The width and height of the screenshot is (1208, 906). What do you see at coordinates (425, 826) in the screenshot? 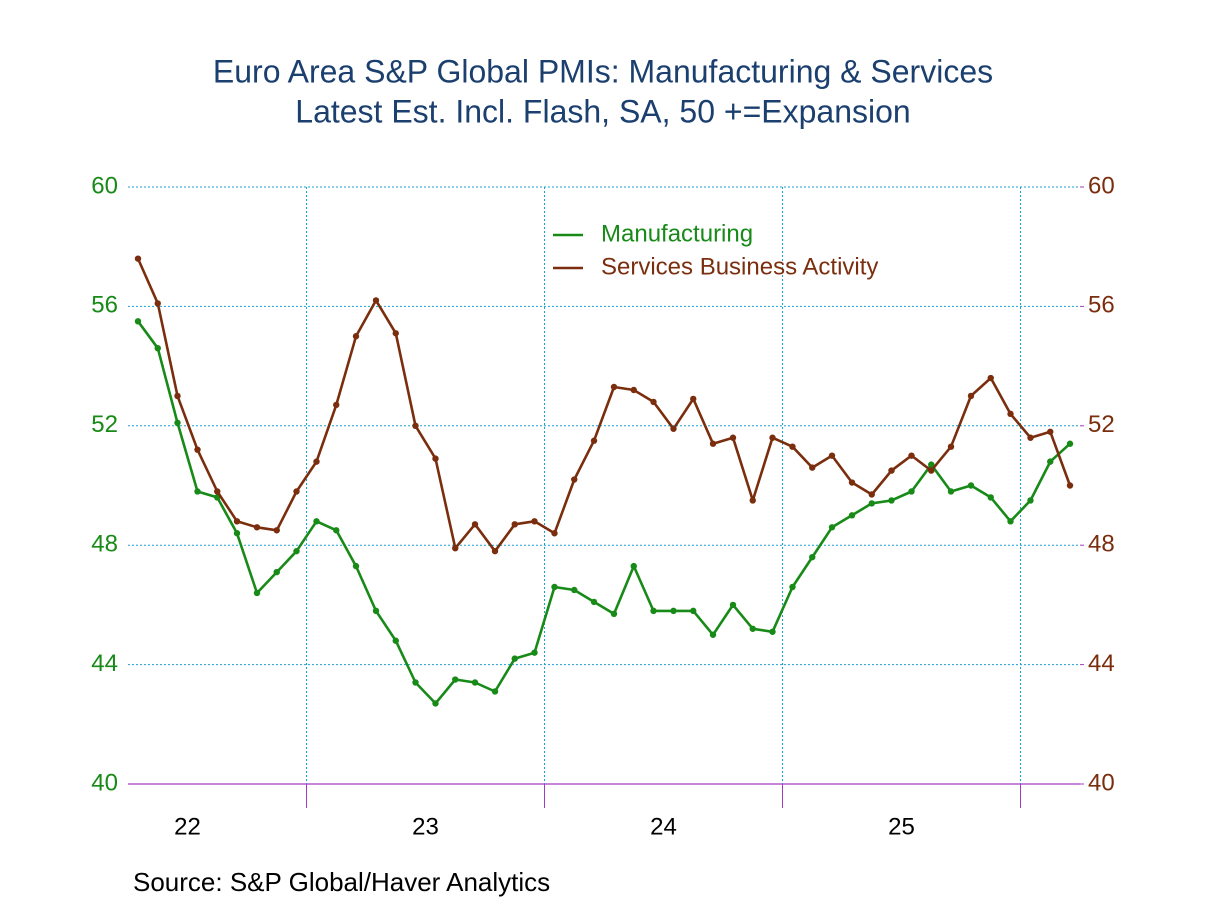
I see `x-tick-label: 23` at bounding box center [425, 826].